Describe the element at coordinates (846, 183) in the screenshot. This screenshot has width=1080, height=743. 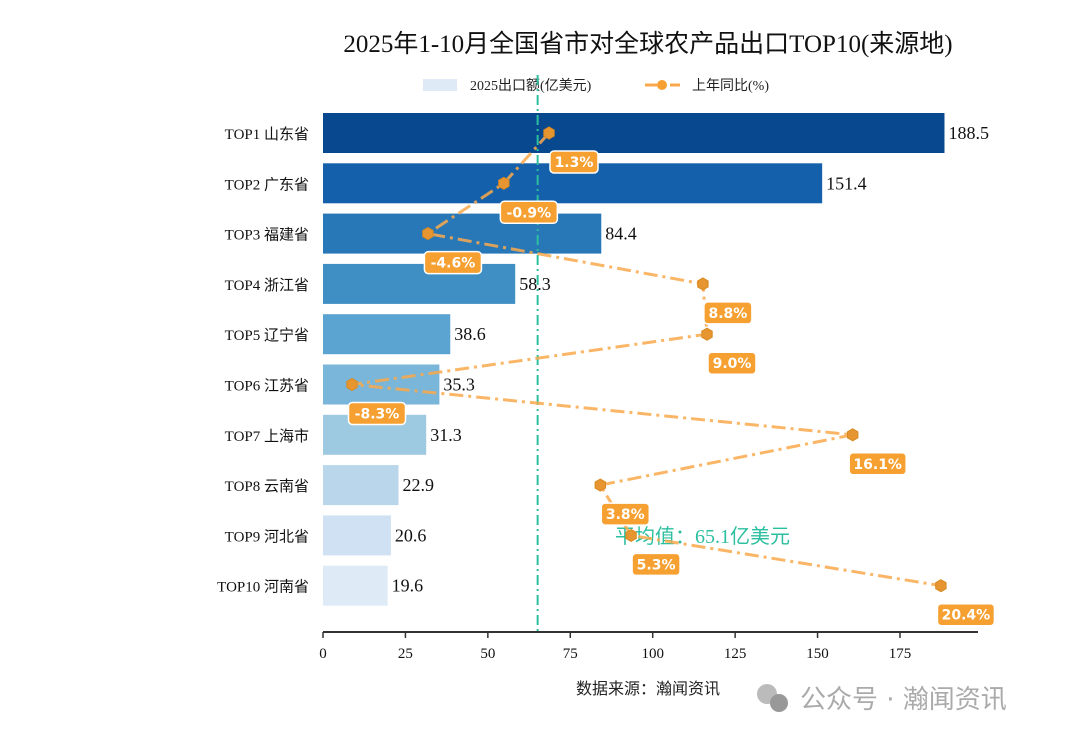
I see `bar-value-label: 151.4` at that location.